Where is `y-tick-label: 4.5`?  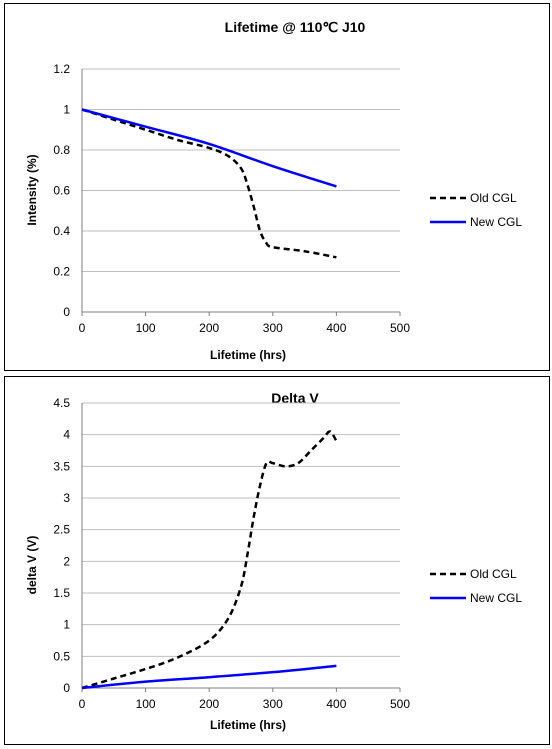
y-tick-label: 4.5 is located at coordinates (61, 403).